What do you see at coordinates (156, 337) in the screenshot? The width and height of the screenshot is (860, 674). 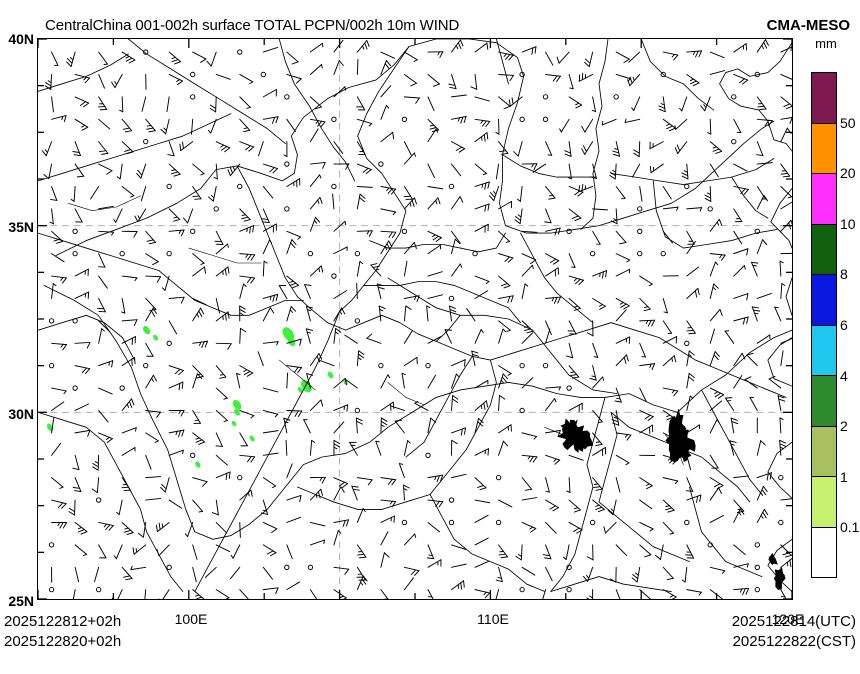 I see `precip-patch` at bounding box center [156, 337].